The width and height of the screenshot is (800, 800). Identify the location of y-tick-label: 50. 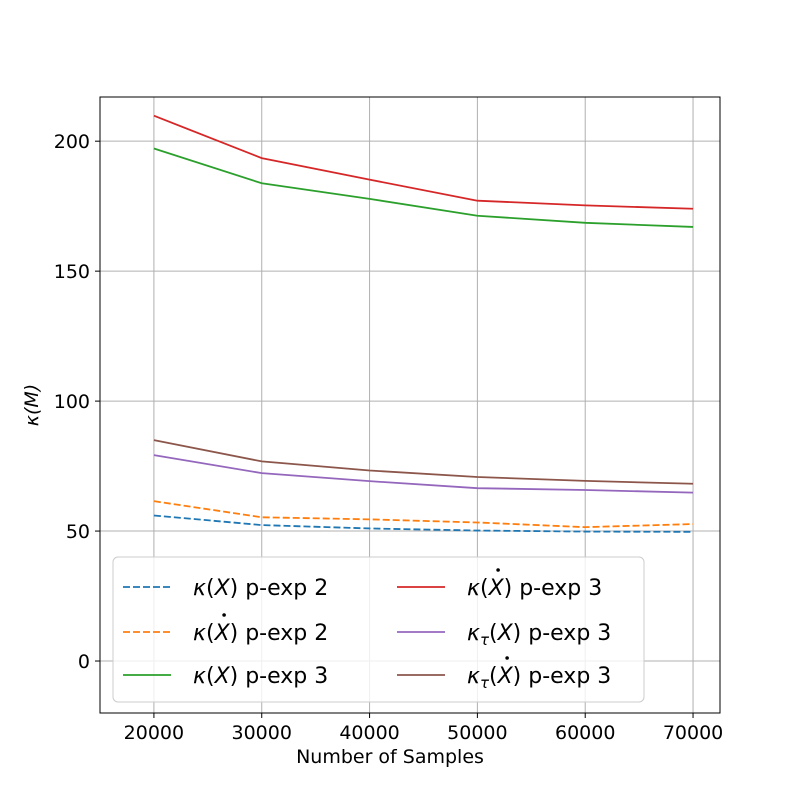
(78, 532).